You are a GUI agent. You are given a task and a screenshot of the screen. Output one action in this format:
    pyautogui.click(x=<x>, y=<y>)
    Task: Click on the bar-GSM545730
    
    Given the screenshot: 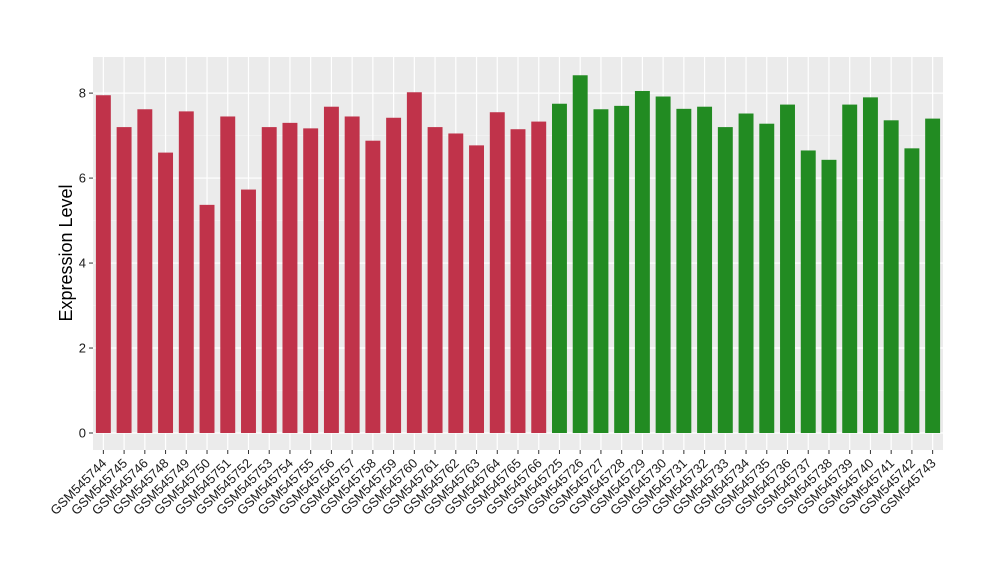 What is the action you would take?
    pyautogui.click(x=663, y=265)
    